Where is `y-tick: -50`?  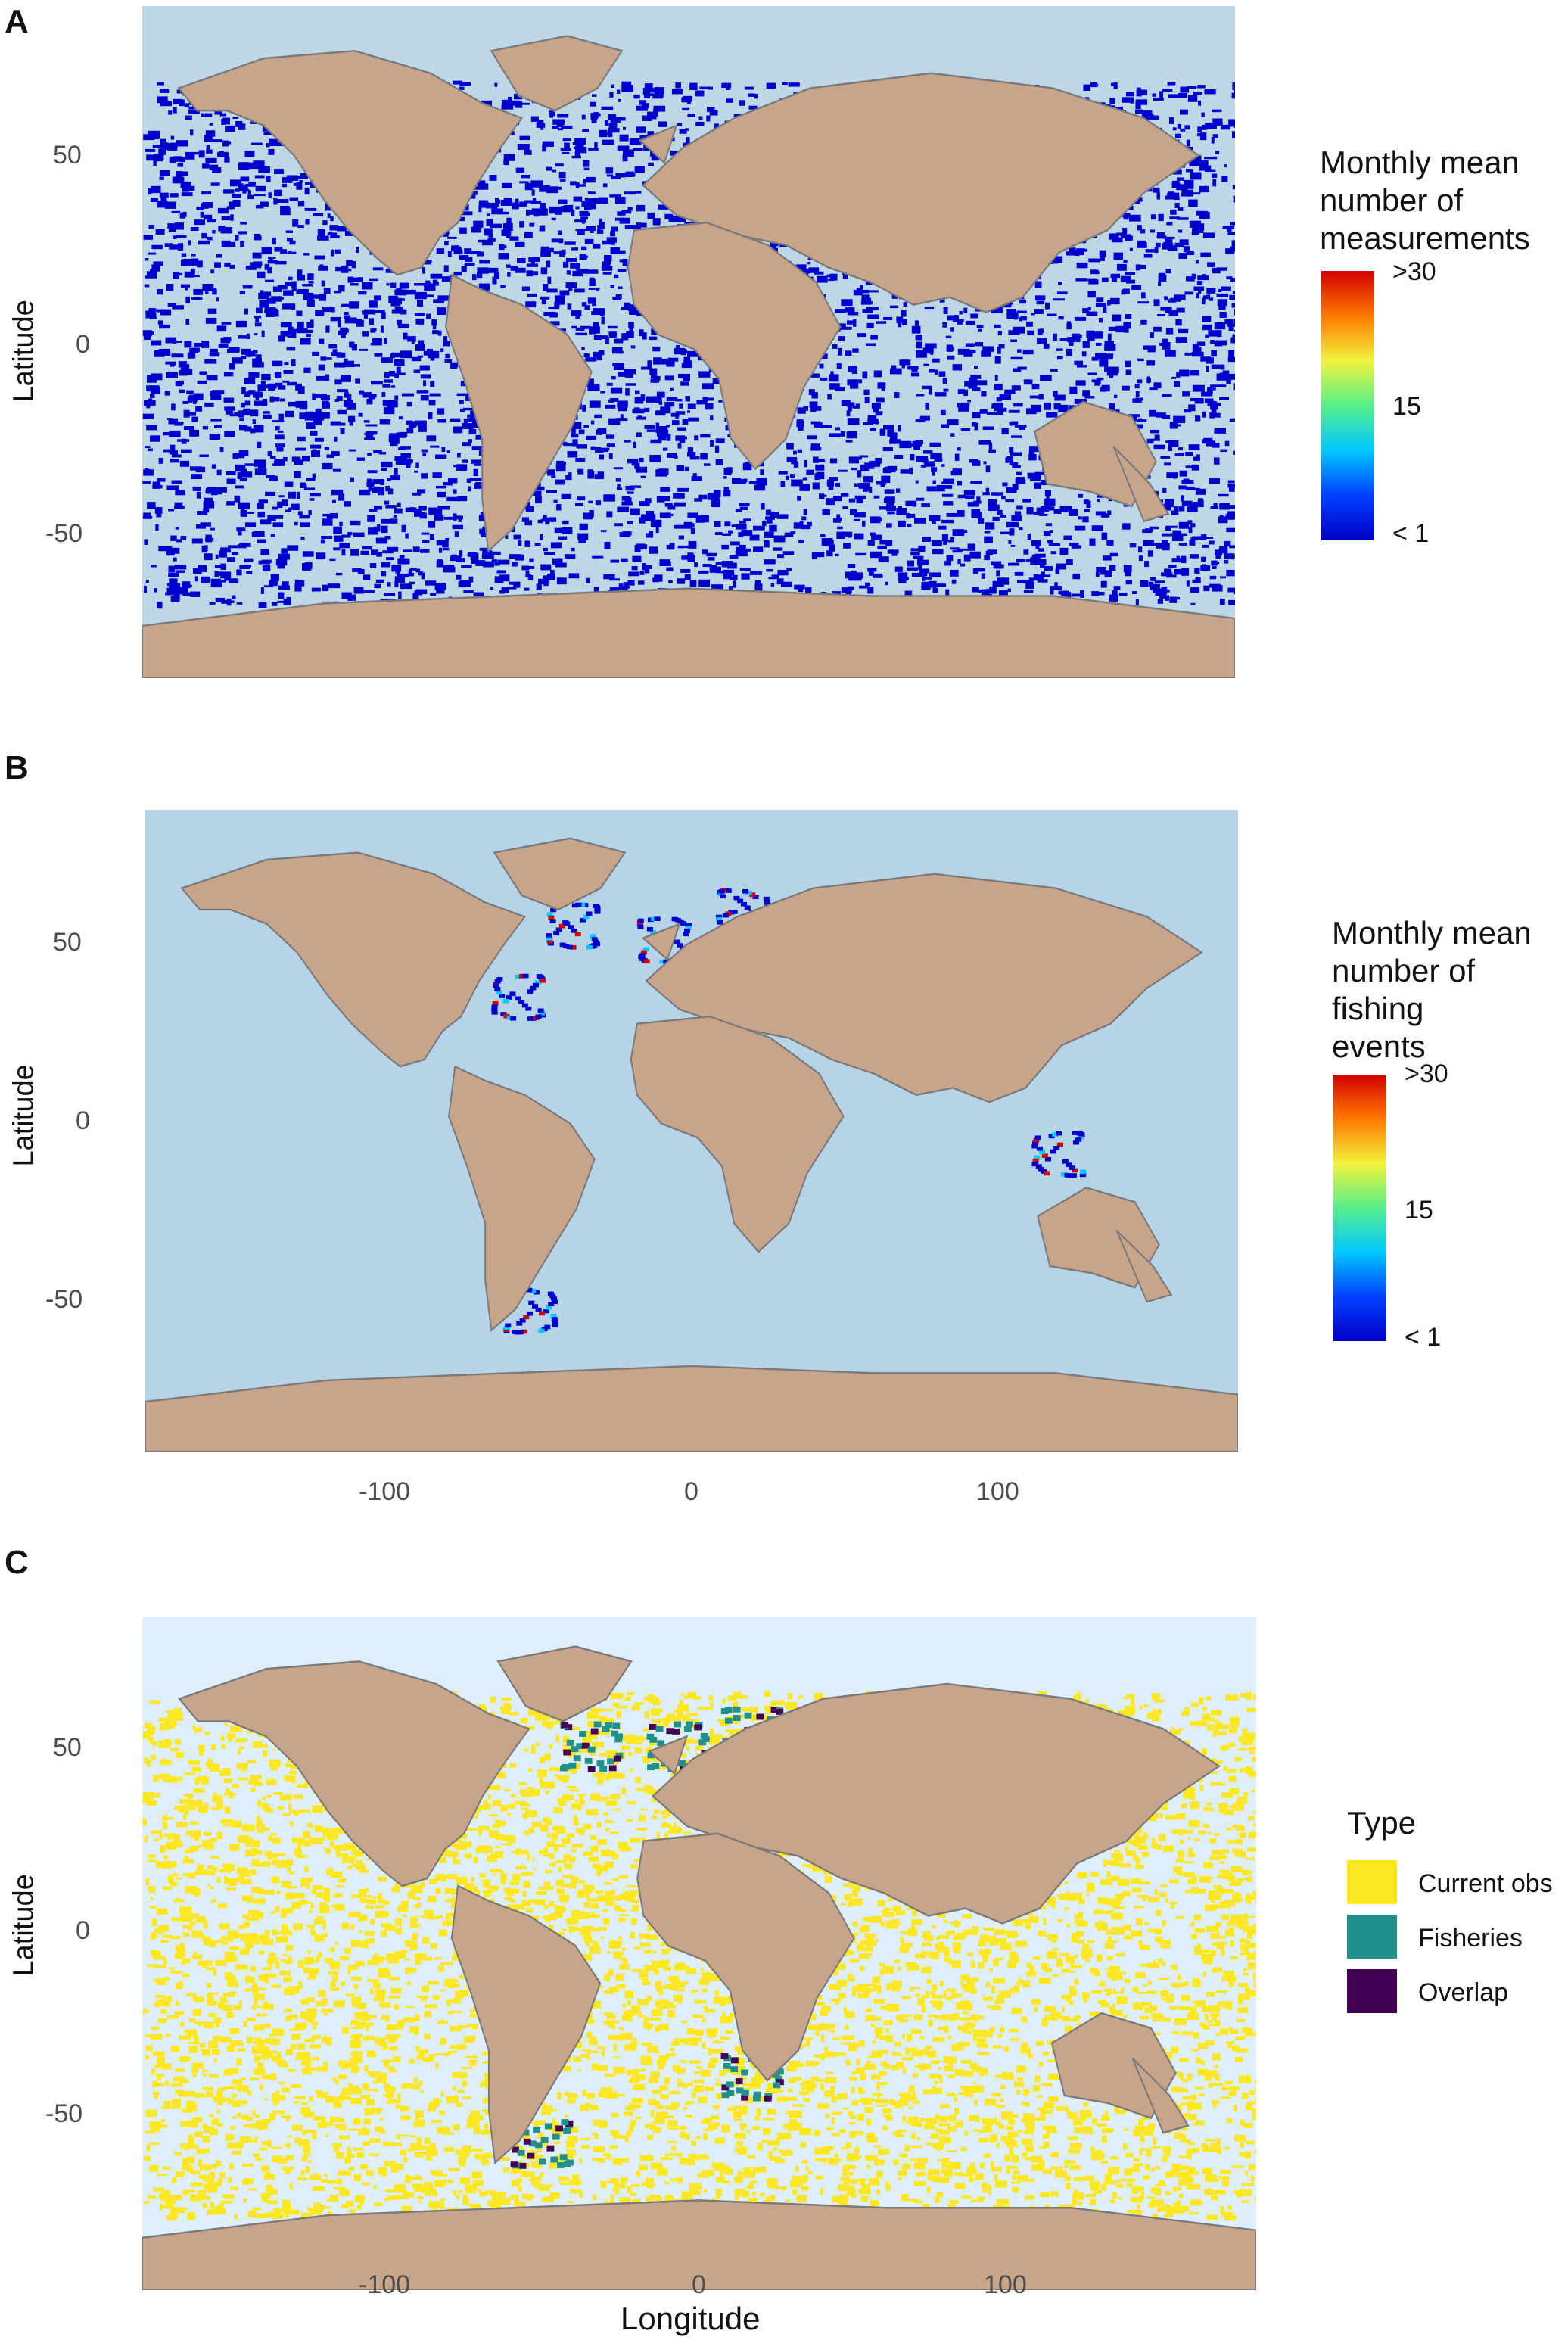 y-tick: -50 is located at coordinates (63, 1300).